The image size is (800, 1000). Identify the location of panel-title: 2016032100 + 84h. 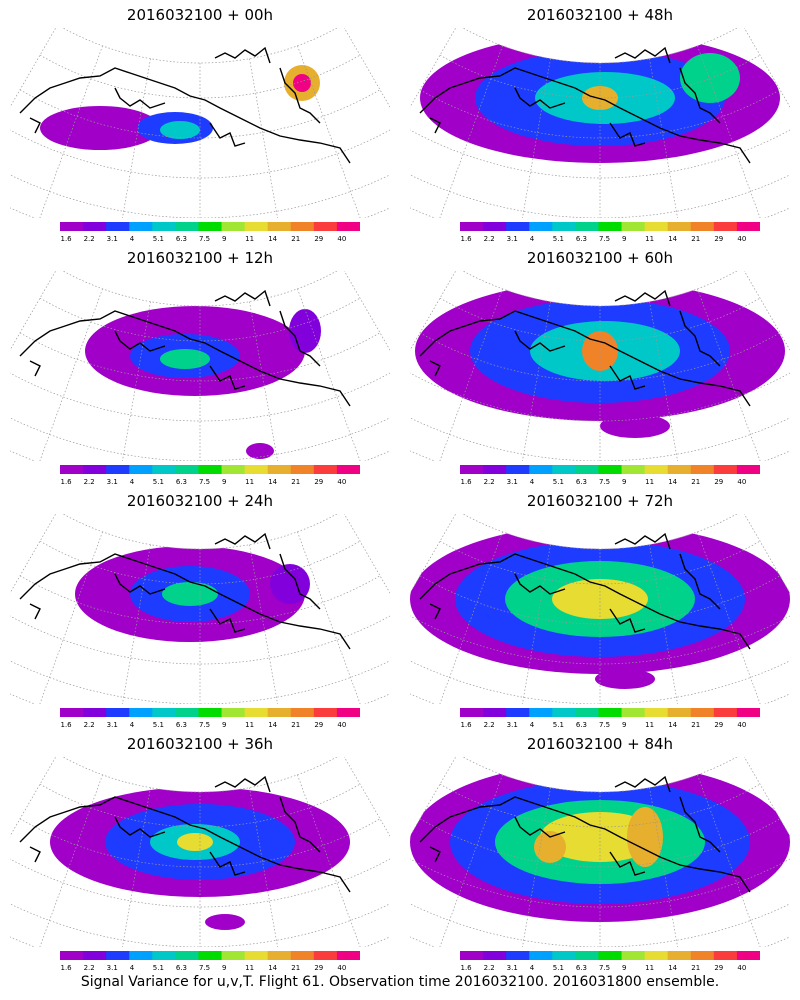
(600, 744).